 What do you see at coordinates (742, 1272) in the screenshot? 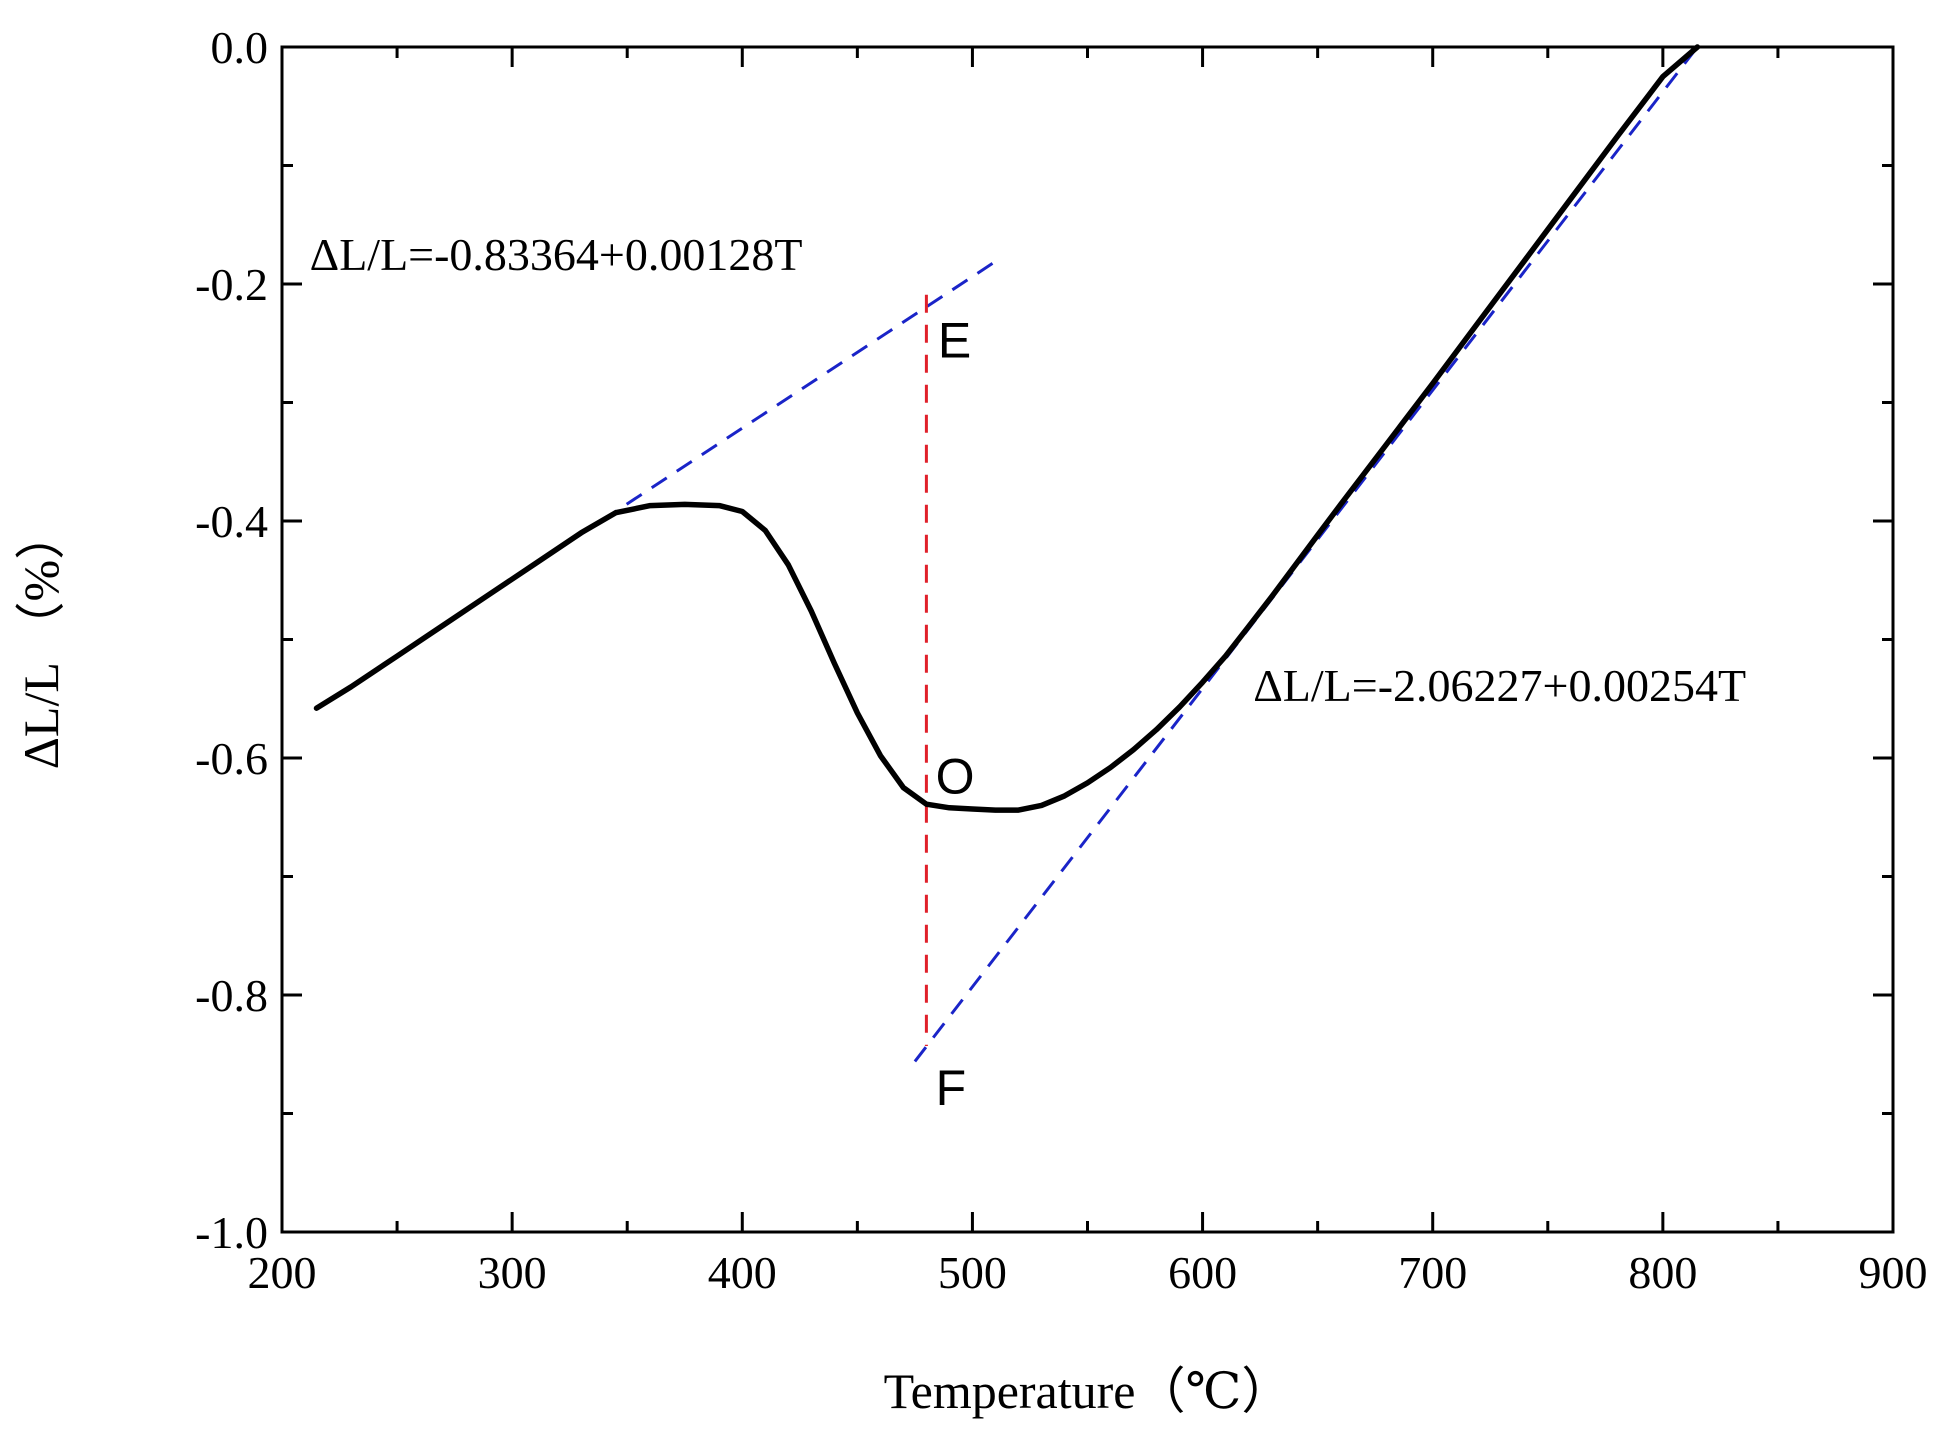
I see `x-tick-label: 400` at bounding box center [742, 1272].